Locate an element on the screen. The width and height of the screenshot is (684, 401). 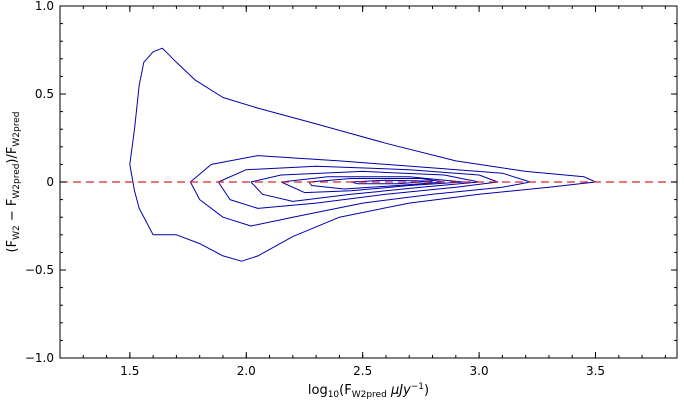
y-tick-label: 0 is located at coordinates (50, 182).